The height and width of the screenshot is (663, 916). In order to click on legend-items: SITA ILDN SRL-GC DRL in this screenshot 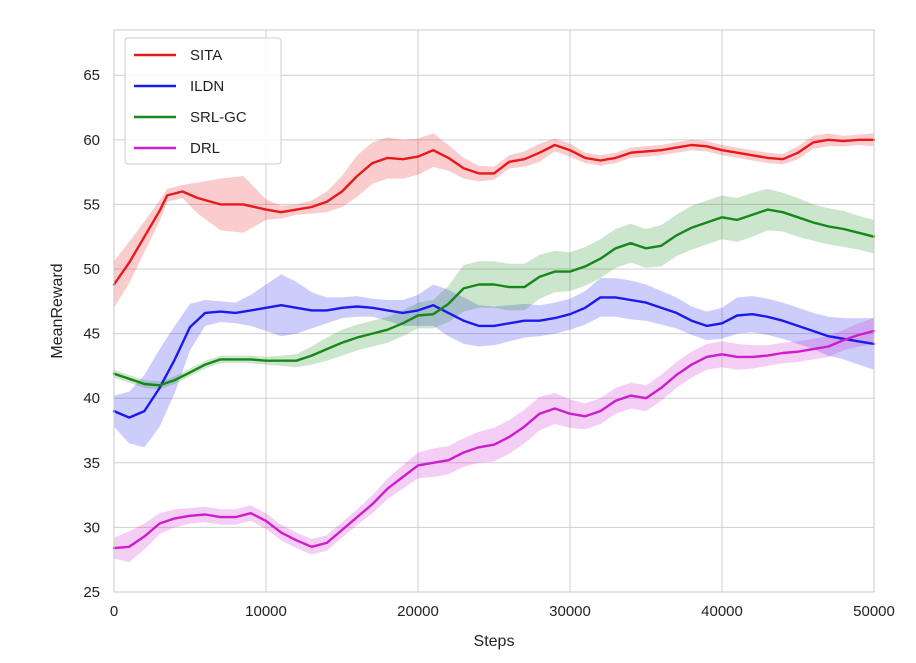, I will do `click(190, 102)`.